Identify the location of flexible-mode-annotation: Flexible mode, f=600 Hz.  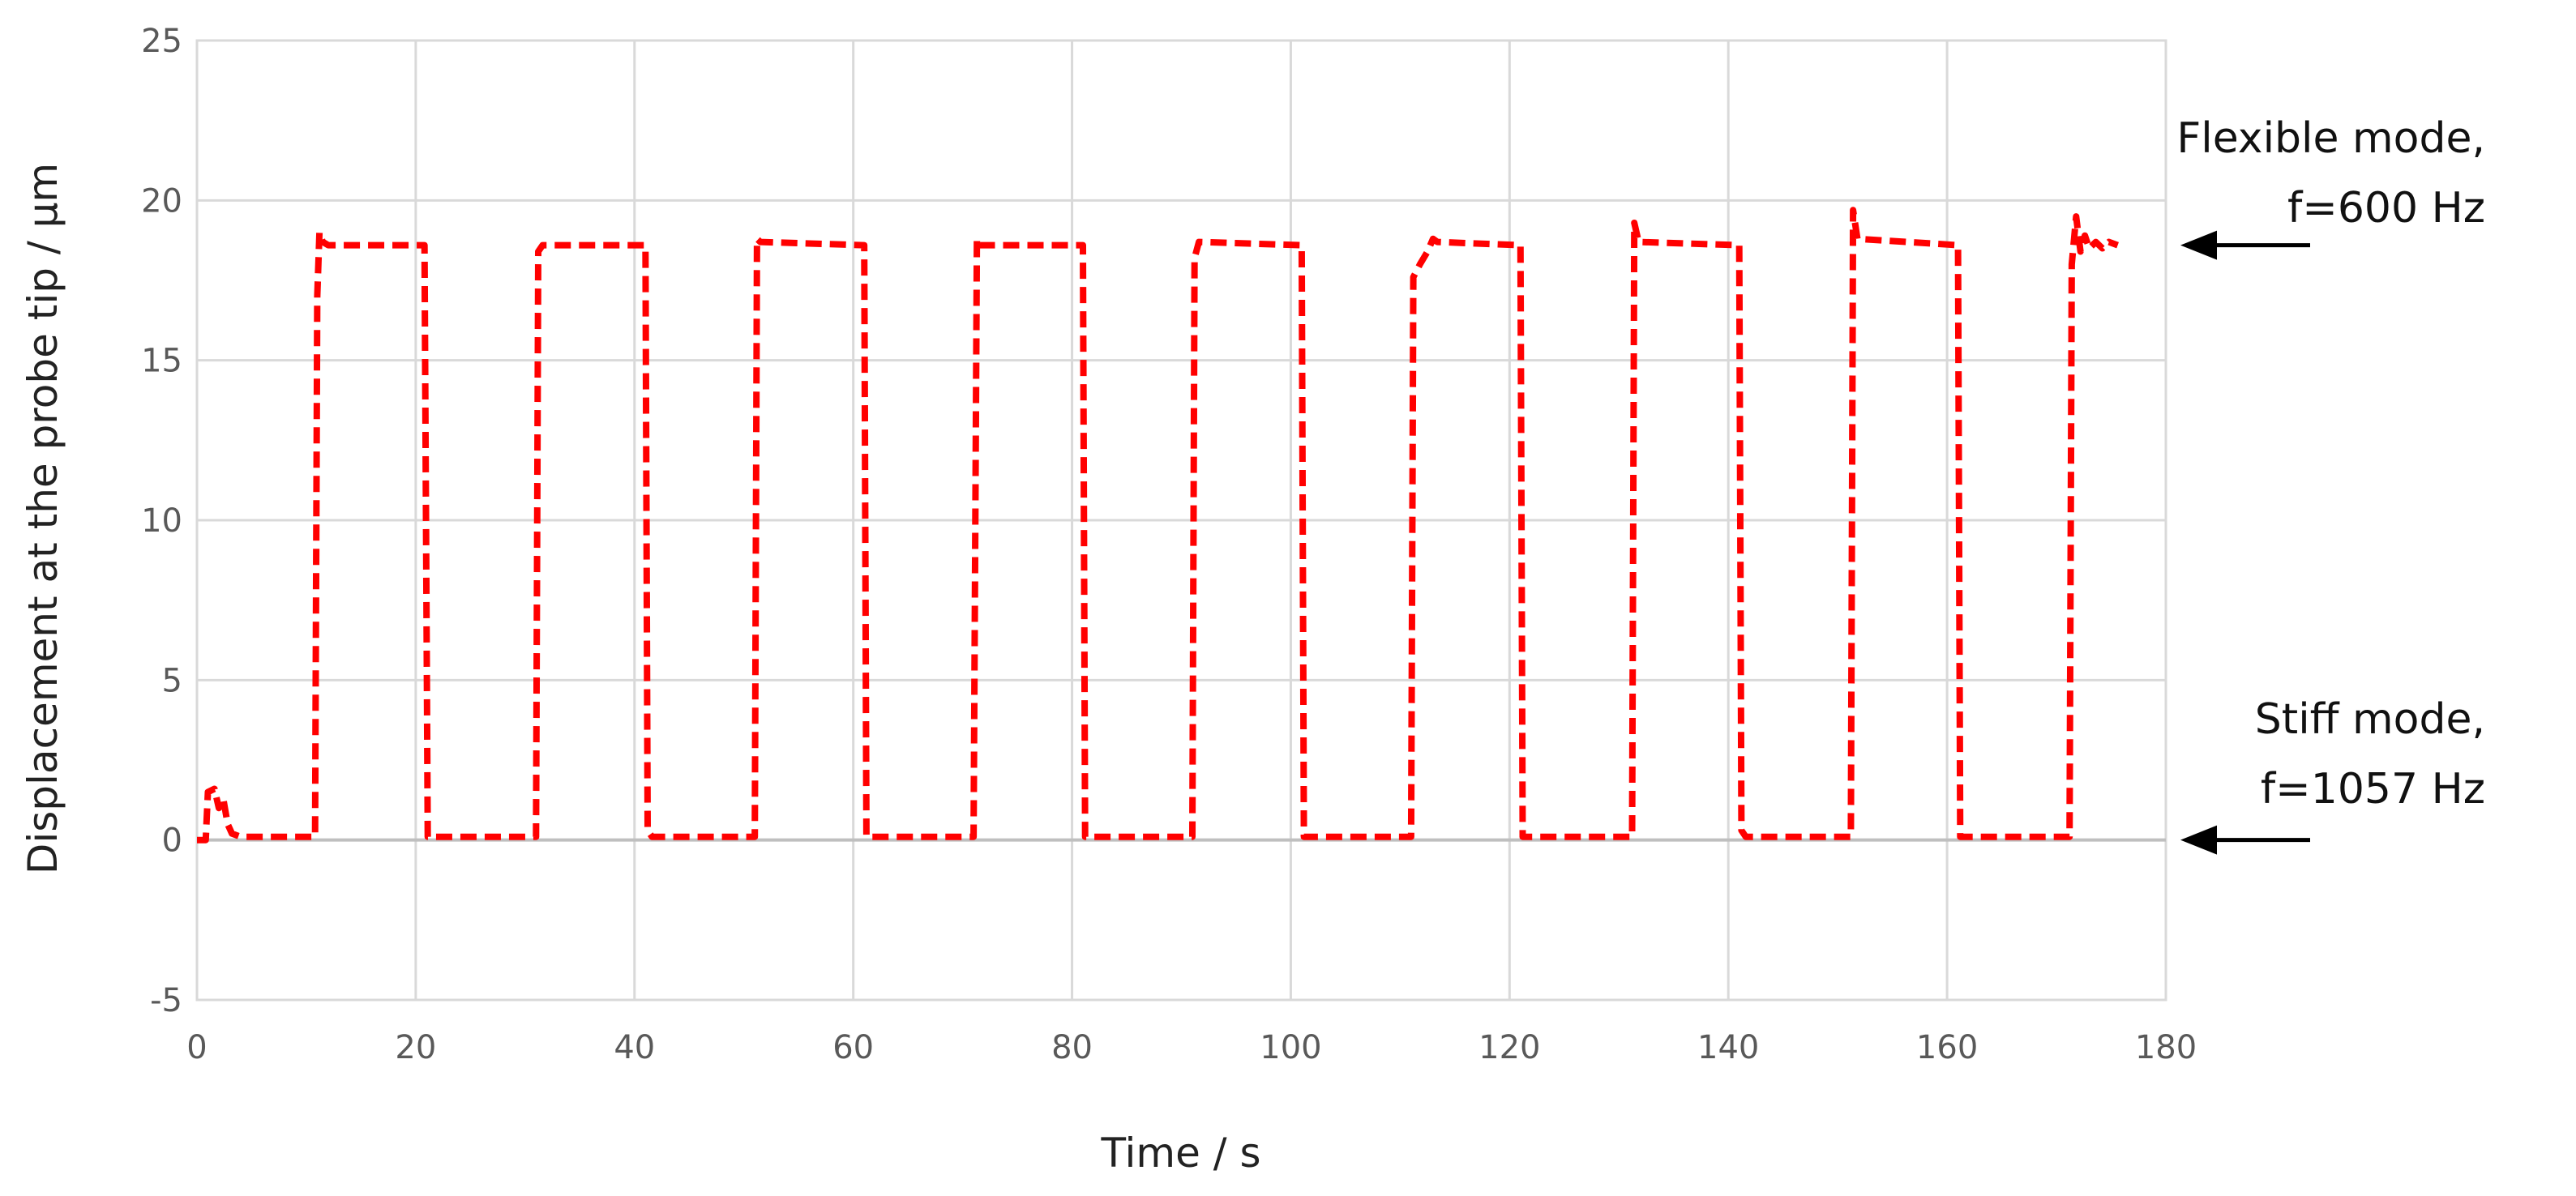
(2330, 187).